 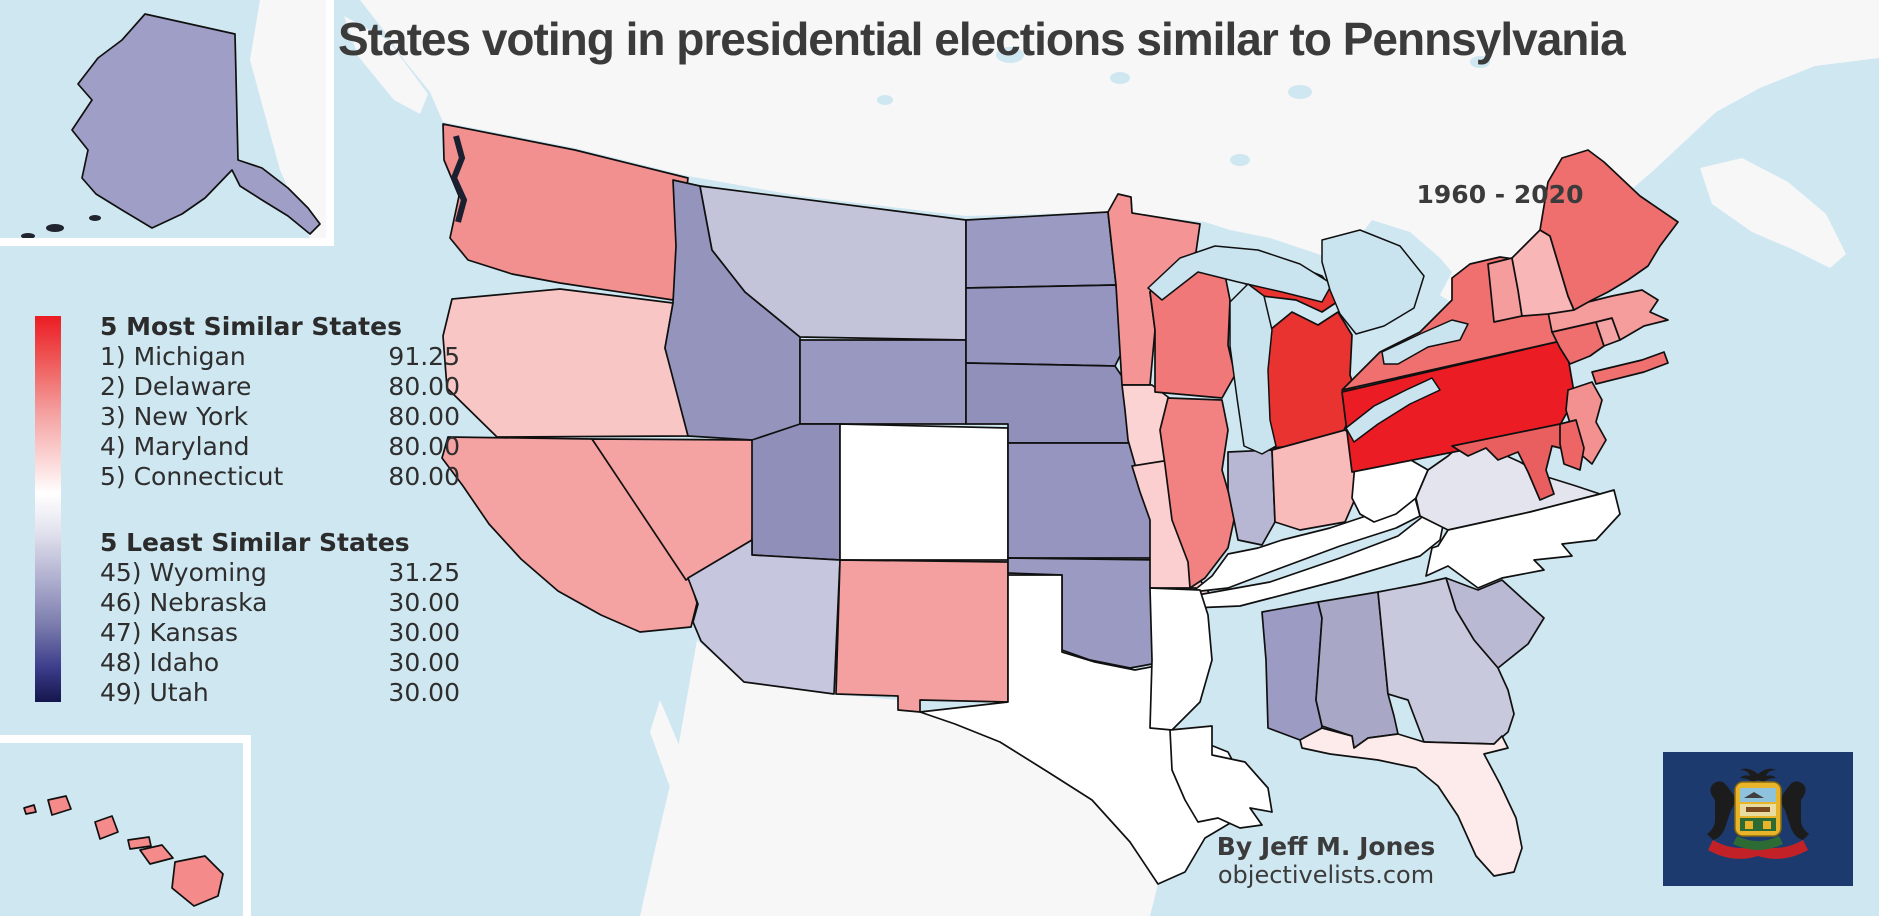 What do you see at coordinates (424, 572) in the screenshot?
I see `legend-state-value: 31.25` at bounding box center [424, 572].